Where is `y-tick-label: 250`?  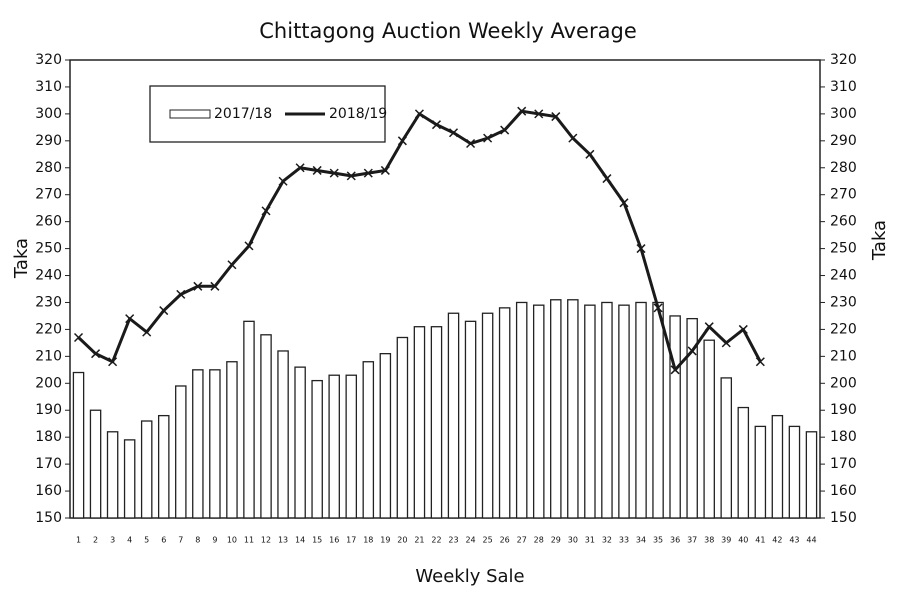 y-tick-label: 250 is located at coordinates (48, 249).